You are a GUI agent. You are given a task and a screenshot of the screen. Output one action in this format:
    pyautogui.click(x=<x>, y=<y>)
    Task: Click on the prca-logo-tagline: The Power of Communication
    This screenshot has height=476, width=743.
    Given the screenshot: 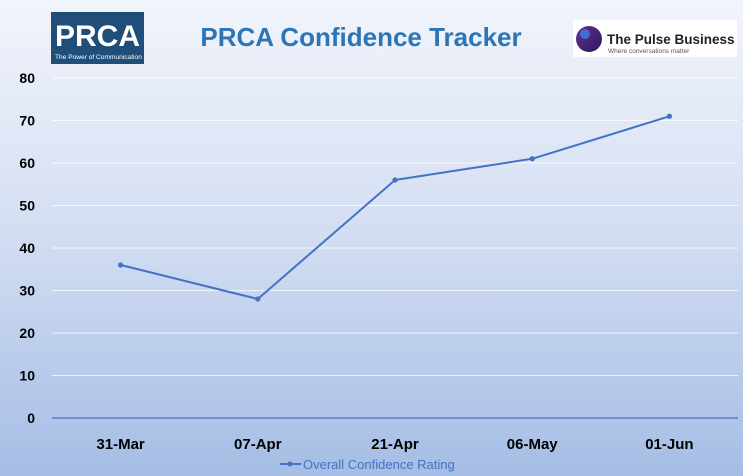 What is the action you would take?
    pyautogui.click(x=98, y=57)
    